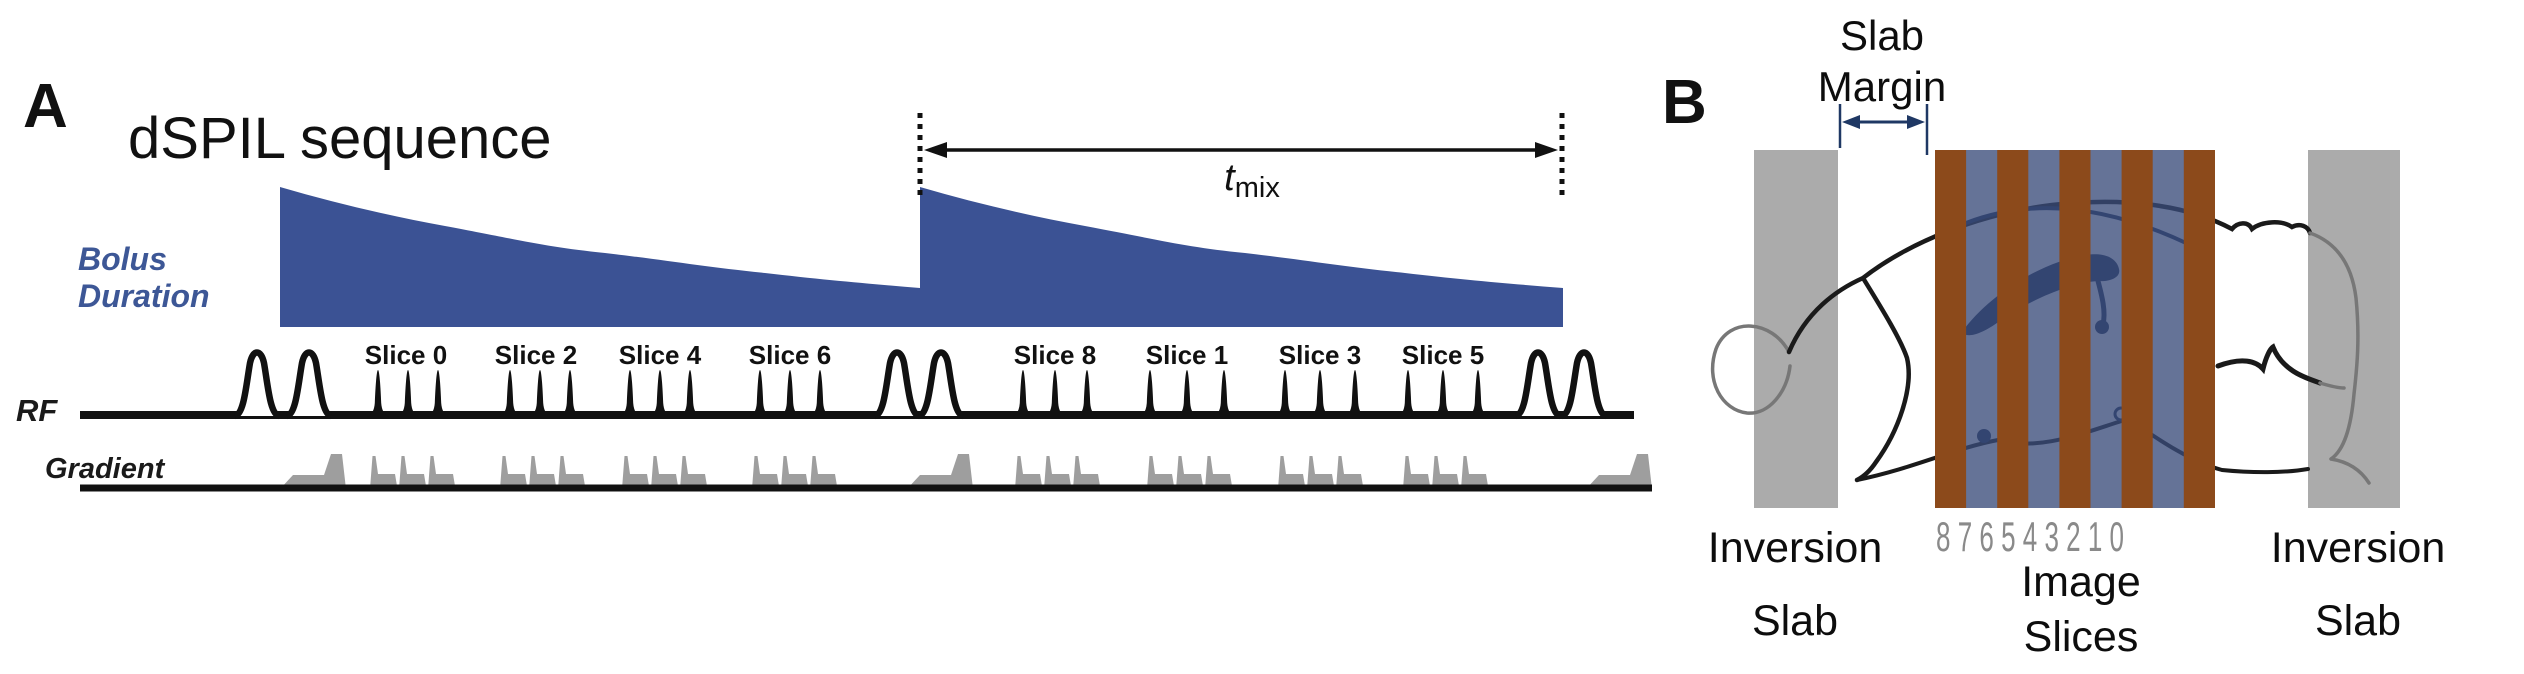 The image size is (2524, 674). Describe the element at coordinates (122, 259) in the screenshot. I see `bolus-label-line1: Bolus` at that location.